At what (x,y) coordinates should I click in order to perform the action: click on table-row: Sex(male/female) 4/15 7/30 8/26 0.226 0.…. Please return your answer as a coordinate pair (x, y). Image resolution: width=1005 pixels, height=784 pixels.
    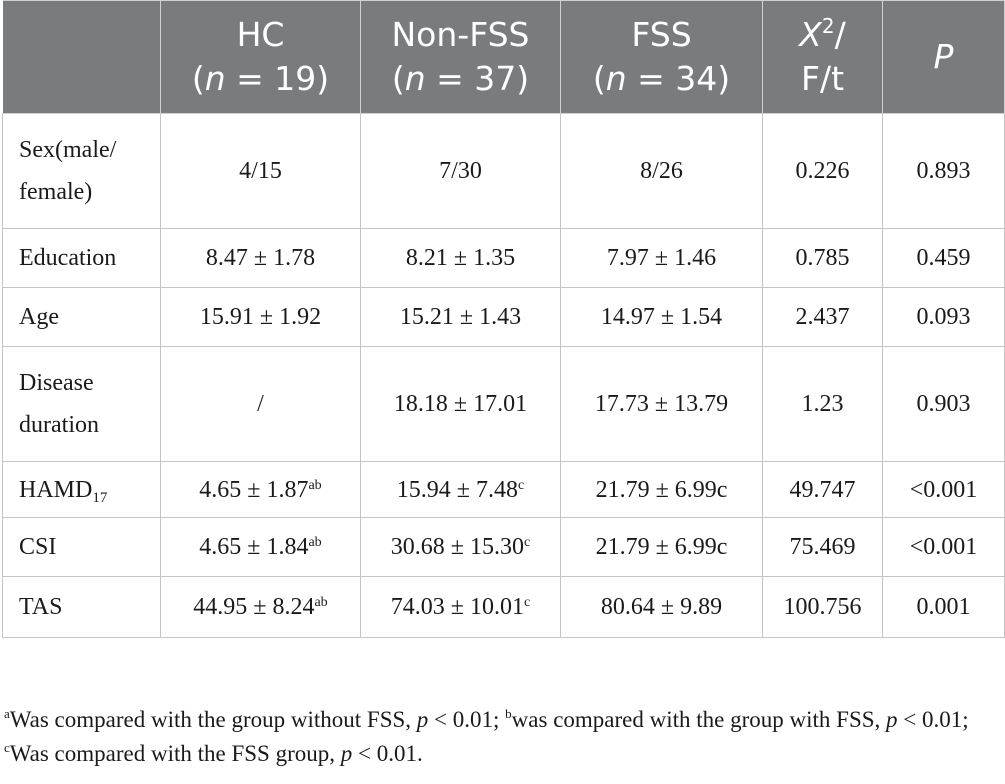
    Looking at the image, I should click on (503, 171).